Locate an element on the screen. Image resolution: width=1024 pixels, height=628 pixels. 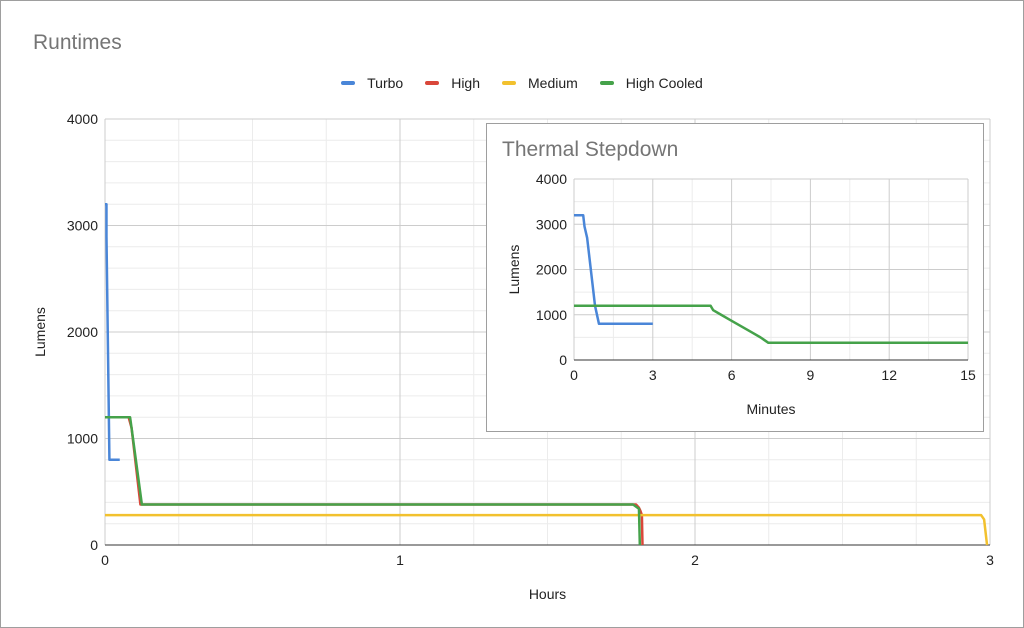
inset-y-tick-label: 4000 is located at coordinates (551, 179).